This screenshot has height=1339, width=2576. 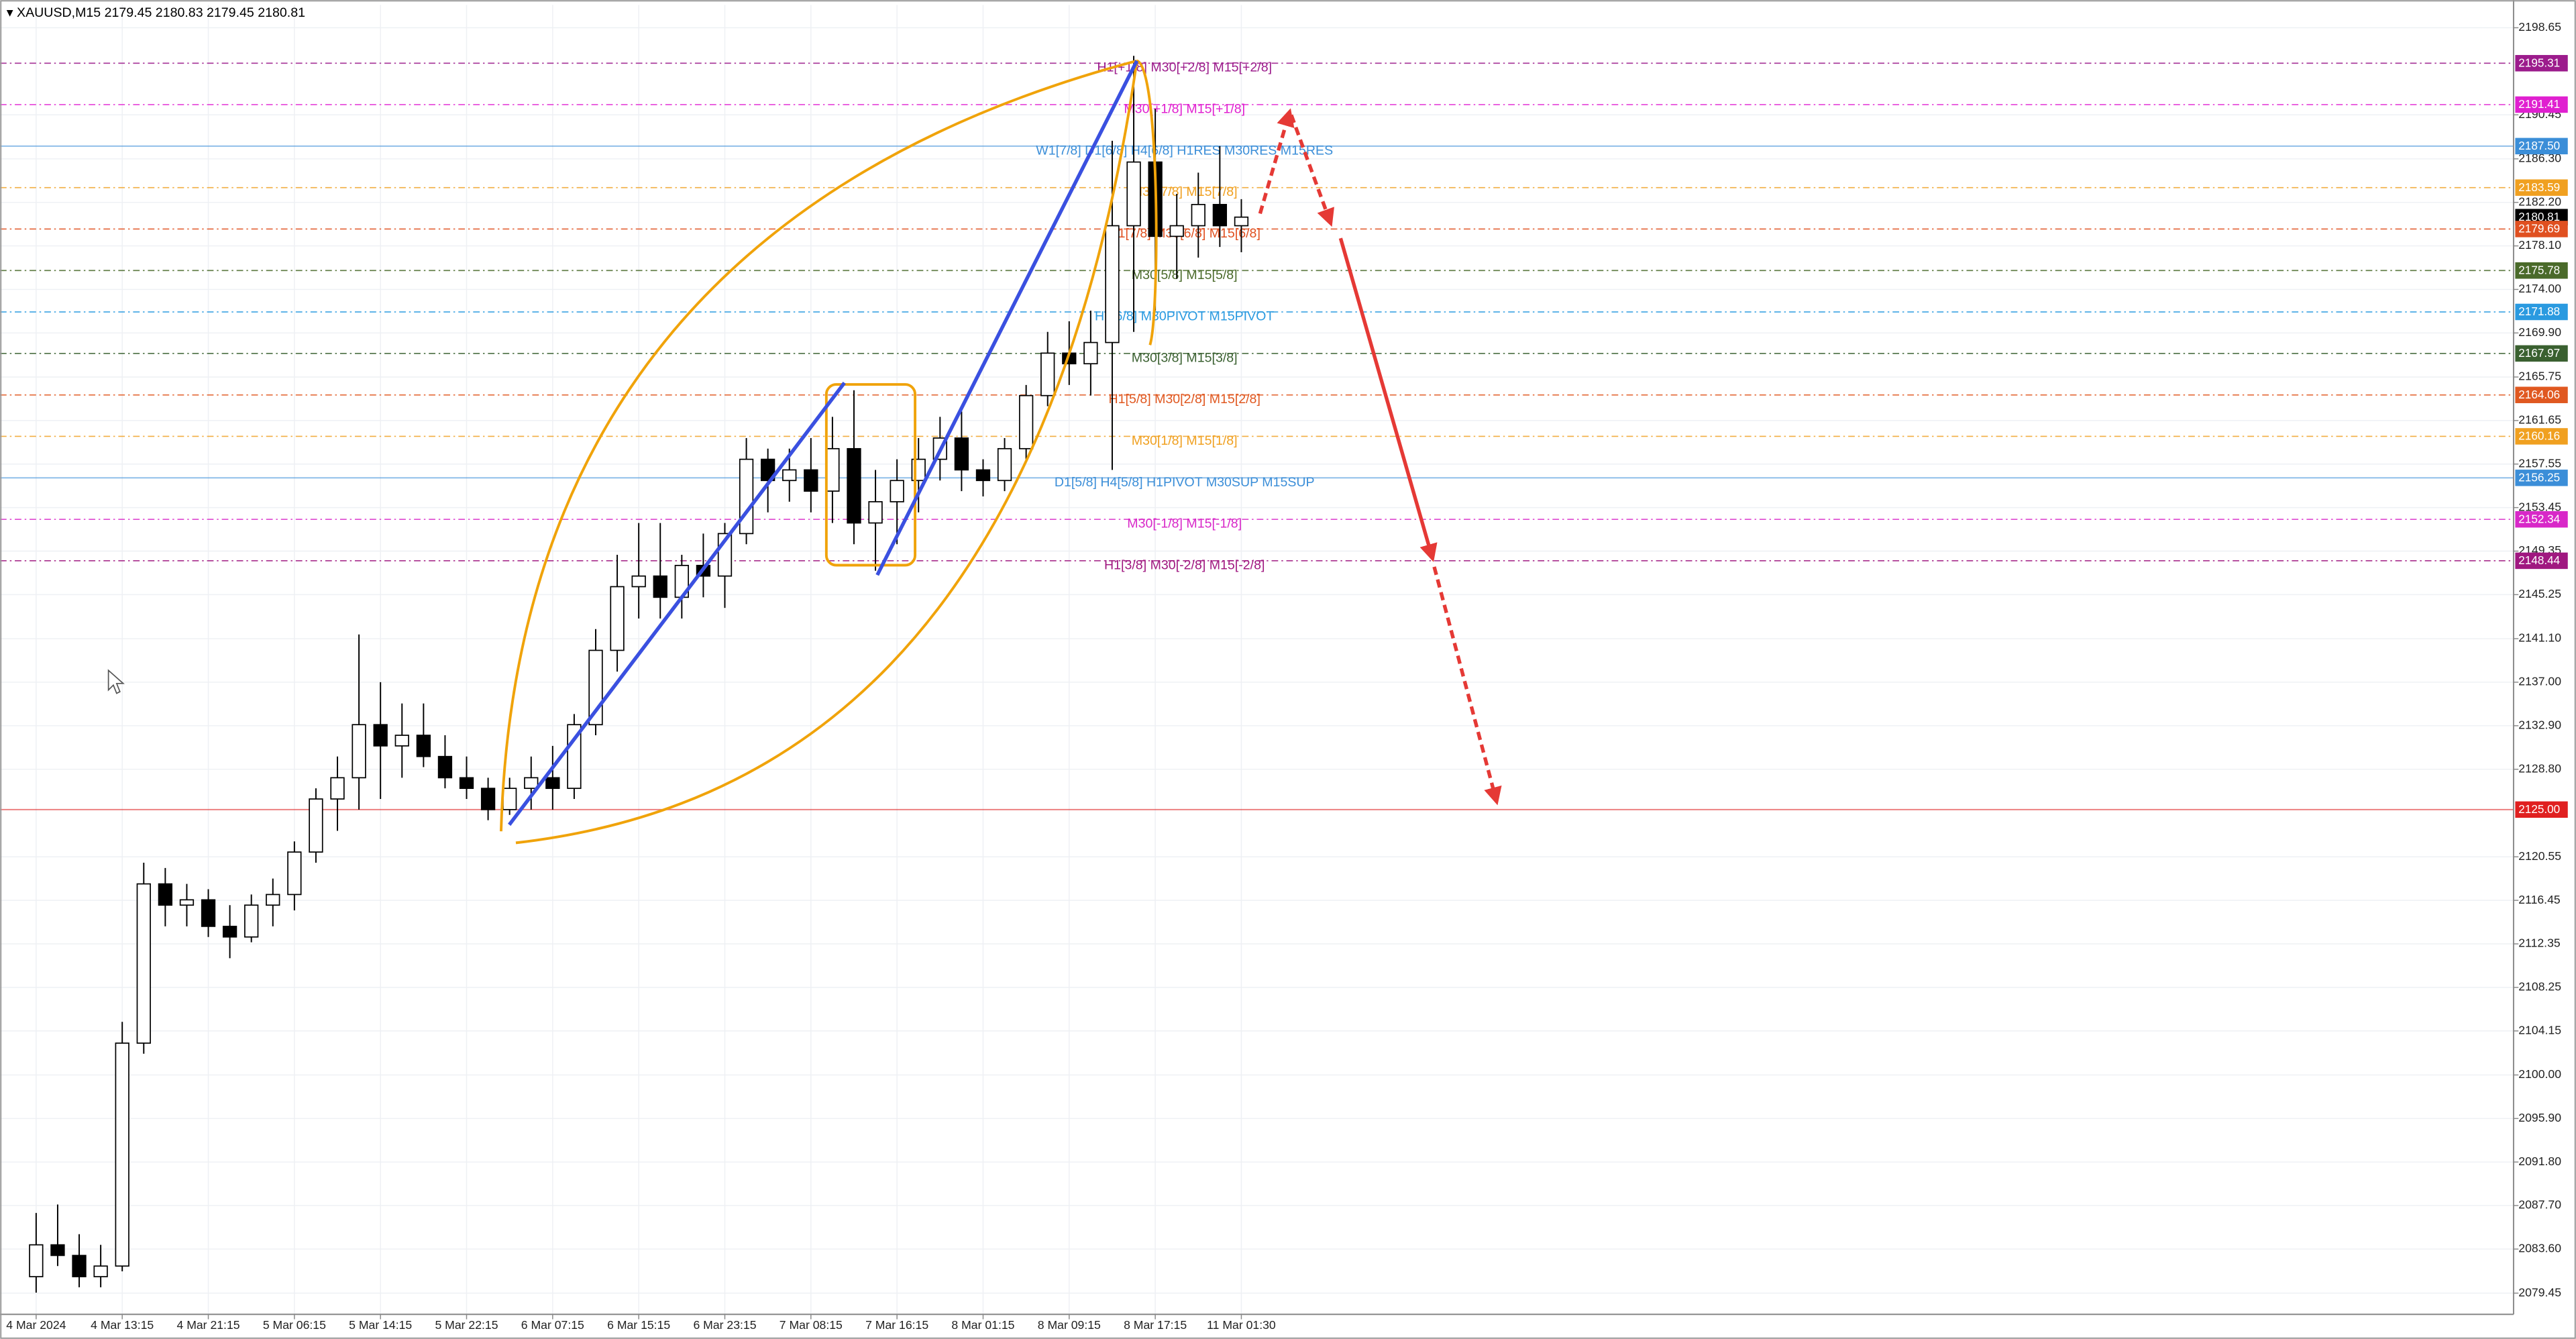 What do you see at coordinates (1069, 1325) in the screenshot?
I see `x-tick-label: 8 Mar 09:15` at bounding box center [1069, 1325].